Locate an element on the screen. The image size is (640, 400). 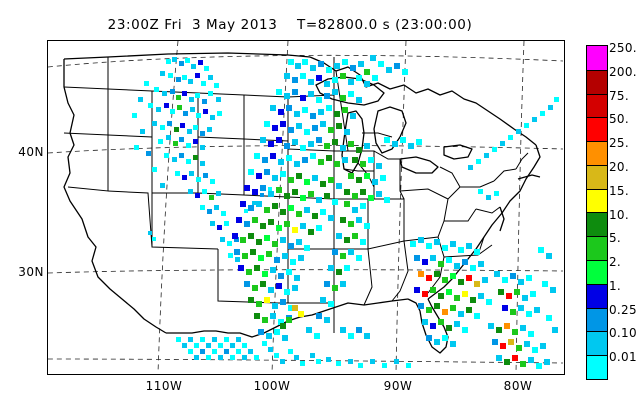
colorbar-tick-0: 250. is located at coordinates (623, 48).